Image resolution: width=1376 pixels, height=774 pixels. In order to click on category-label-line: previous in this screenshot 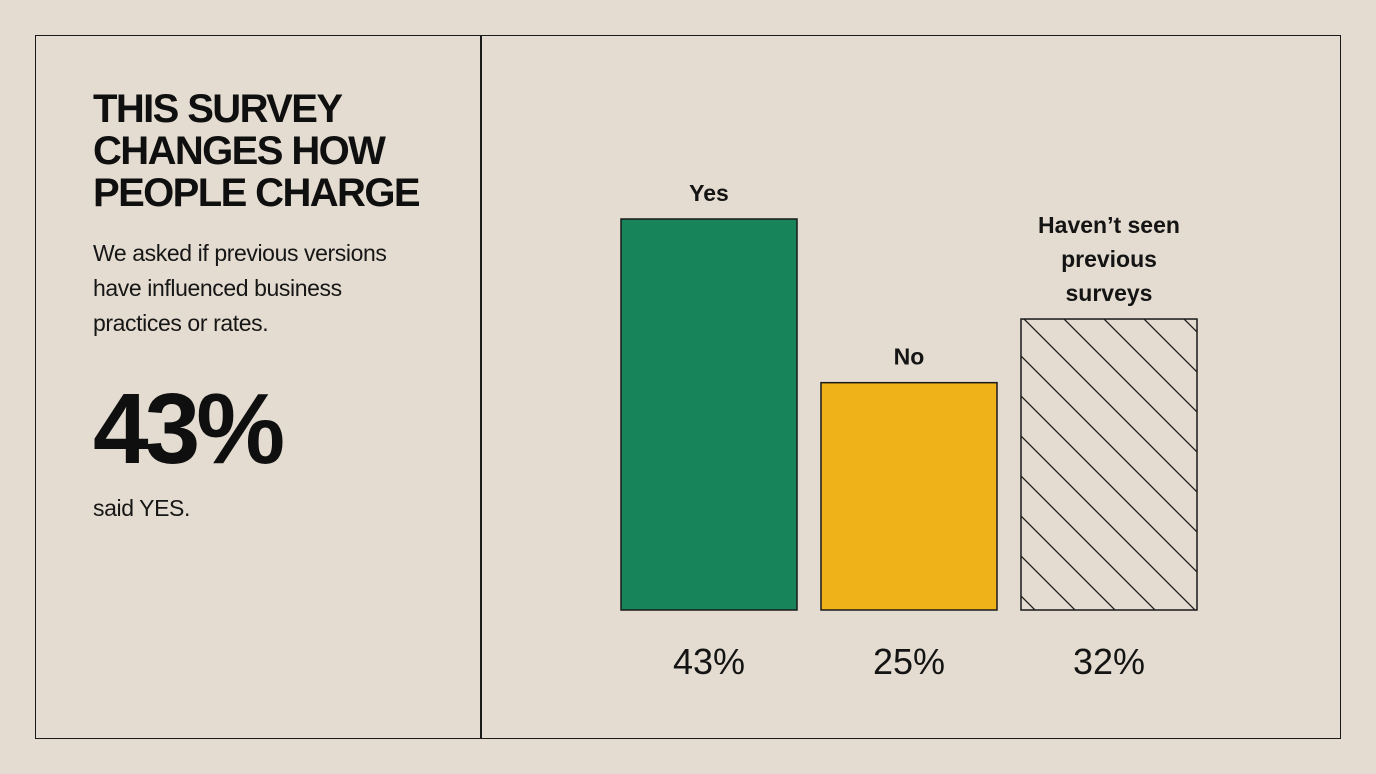, I will do `click(1109, 259)`.